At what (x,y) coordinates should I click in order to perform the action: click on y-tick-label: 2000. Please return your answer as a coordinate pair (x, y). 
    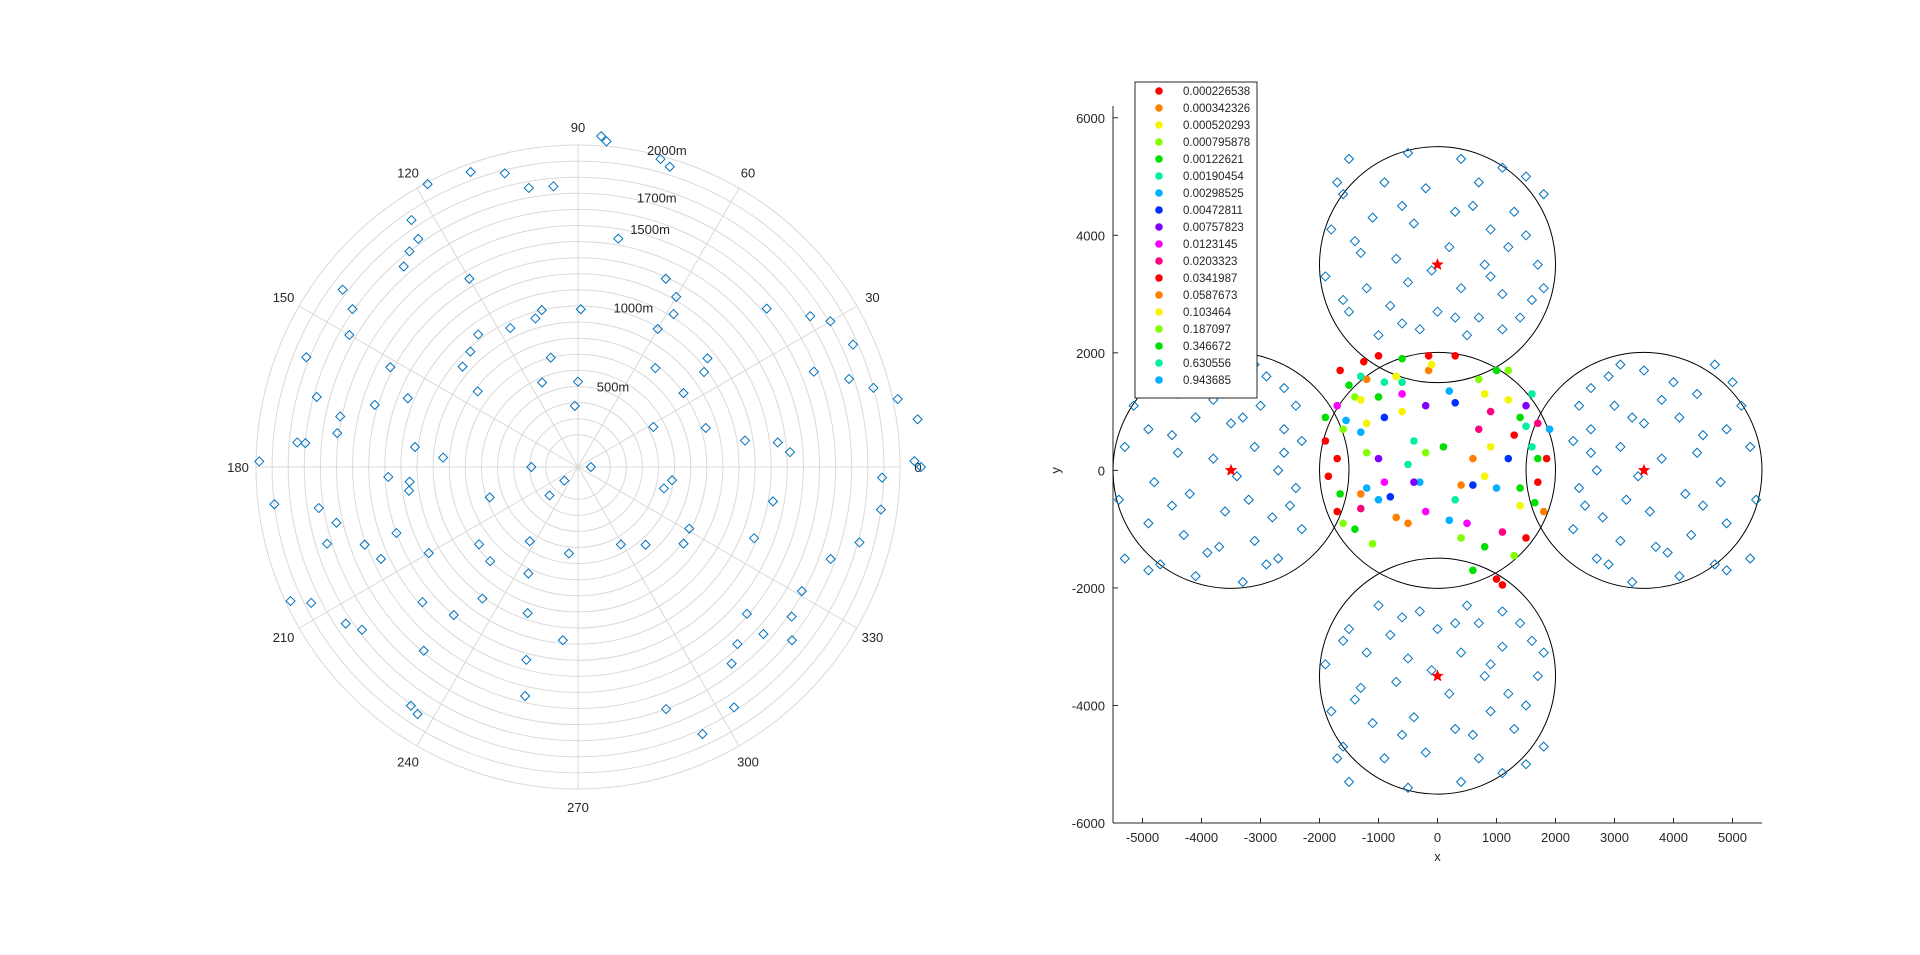
    Looking at the image, I should click on (1090, 353).